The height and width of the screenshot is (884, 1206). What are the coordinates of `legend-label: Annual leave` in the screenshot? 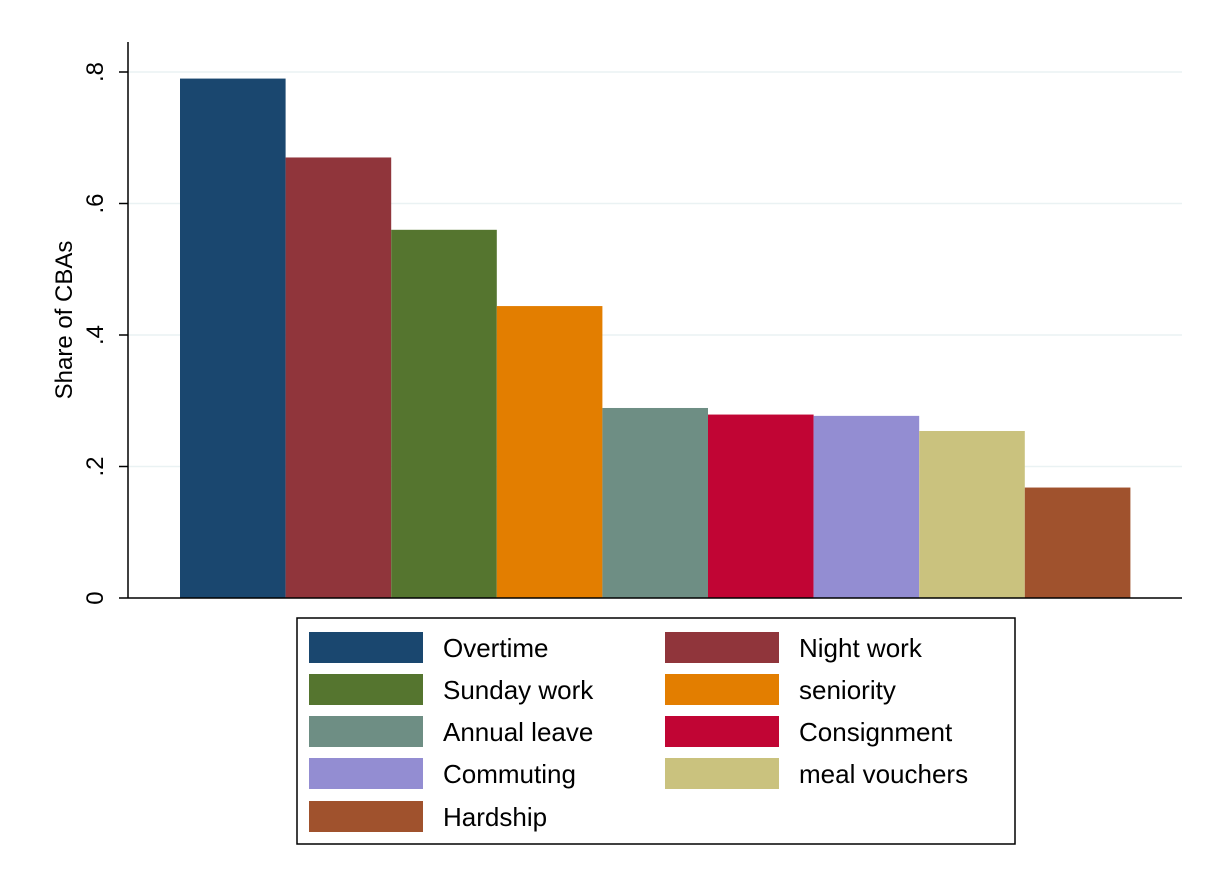 It's located at (518, 732).